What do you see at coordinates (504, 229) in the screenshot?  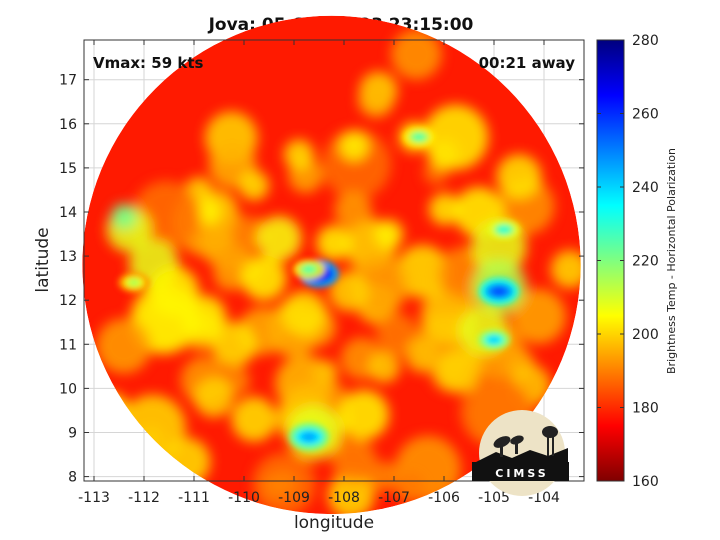 I see `feature-eastern-band-mid` at bounding box center [504, 229].